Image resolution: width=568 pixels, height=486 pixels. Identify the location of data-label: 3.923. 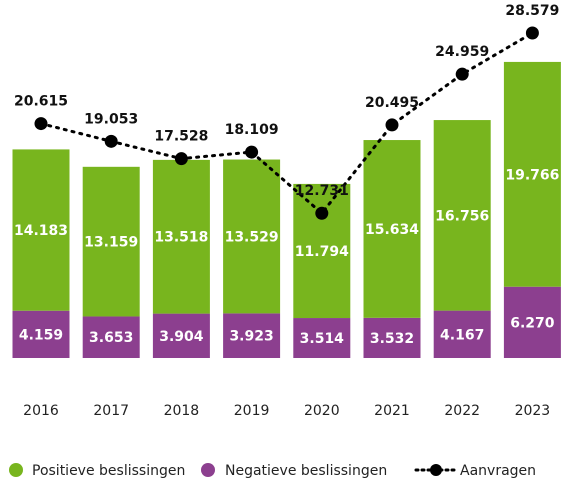
(251, 337).